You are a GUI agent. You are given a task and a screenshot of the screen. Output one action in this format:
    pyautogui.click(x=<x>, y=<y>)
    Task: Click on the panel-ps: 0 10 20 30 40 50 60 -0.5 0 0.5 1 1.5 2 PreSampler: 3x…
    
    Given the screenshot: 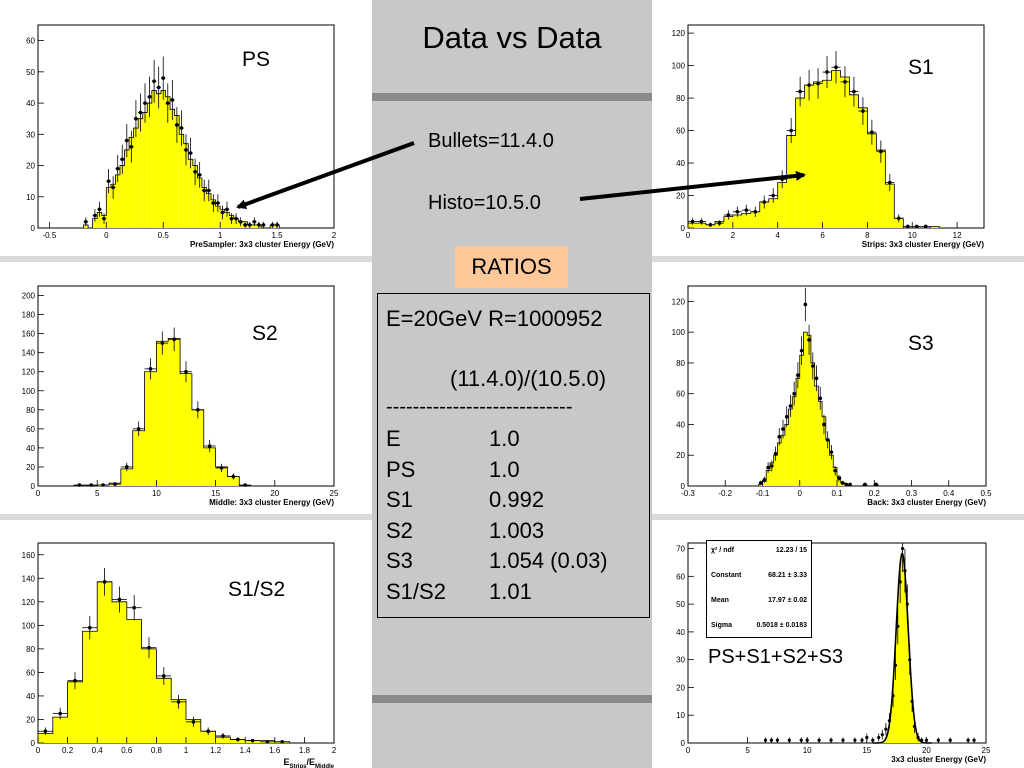 What is the action you would take?
    pyautogui.click(x=186, y=128)
    